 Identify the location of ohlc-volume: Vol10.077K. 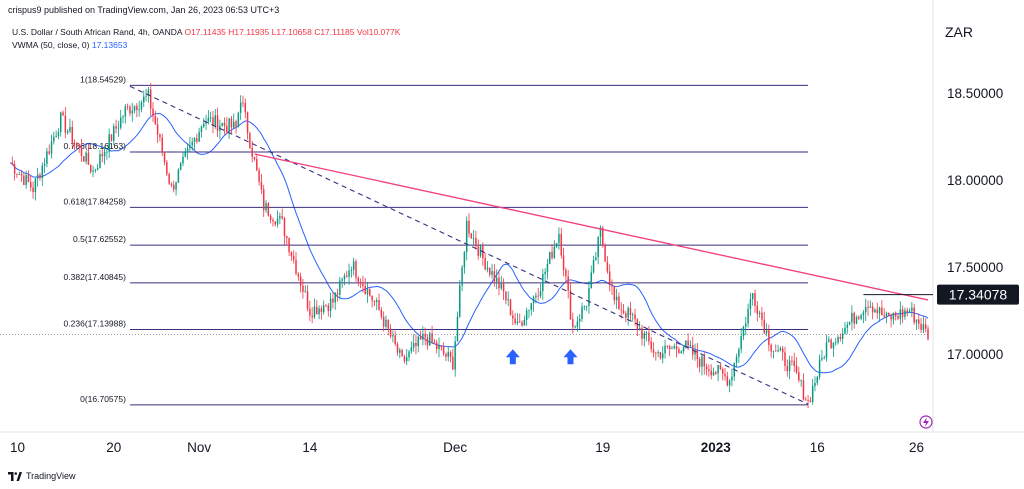
(378, 32).